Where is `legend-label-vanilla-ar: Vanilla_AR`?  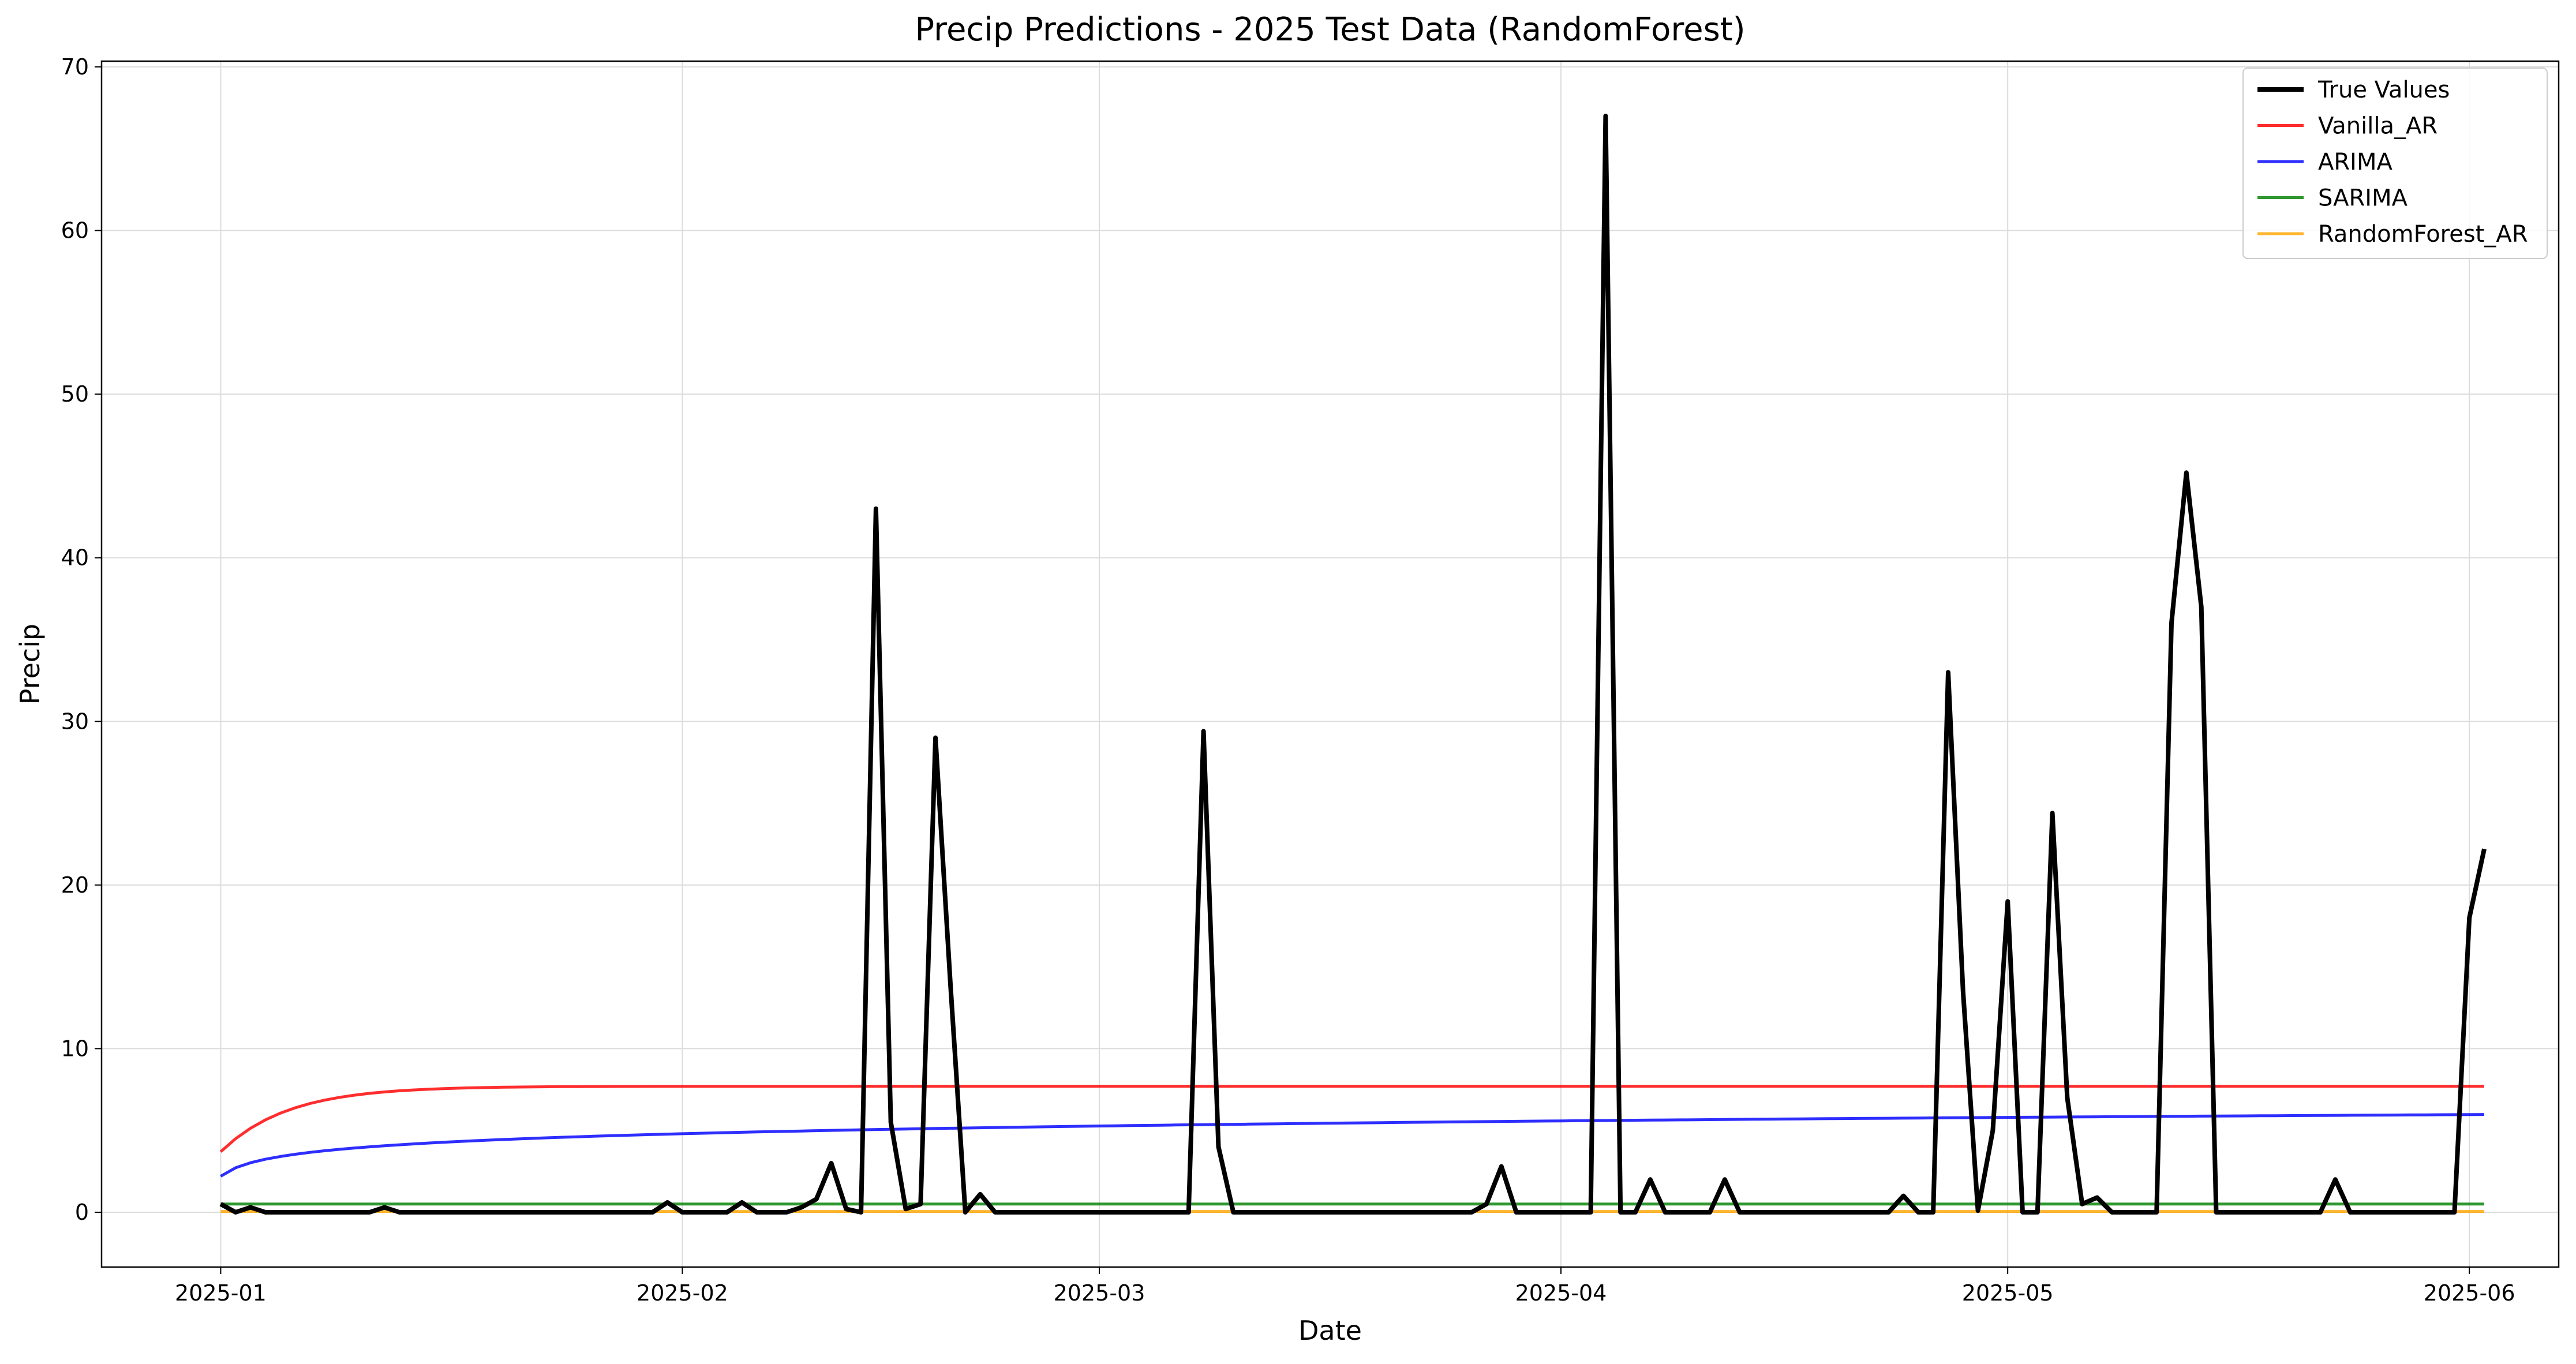 legend-label-vanilla-ar: Vanilla_AR is located at coordinates (2378, 126).